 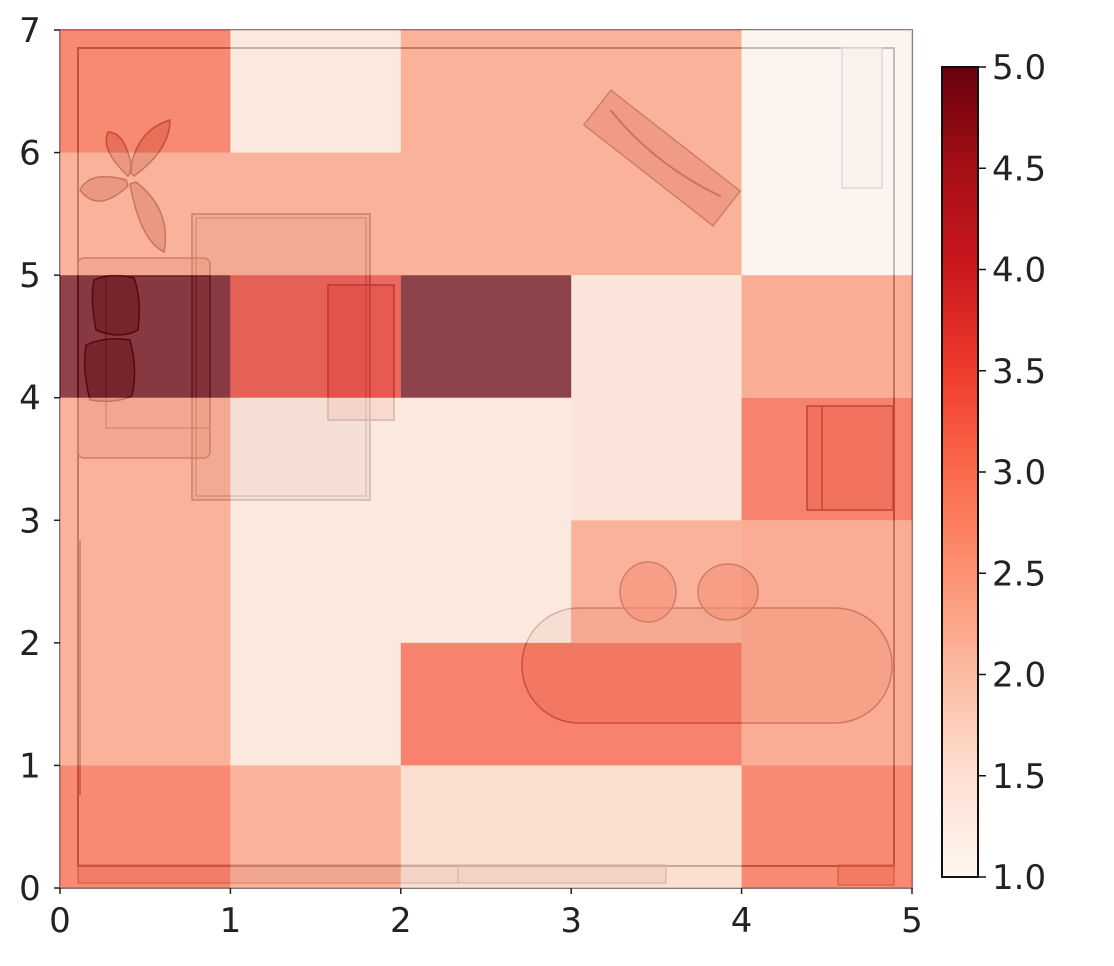 What do you see at coordinates (960, 472) in the screenshot?
I see `colorbar-gradient` at bounding box center [960, 472].